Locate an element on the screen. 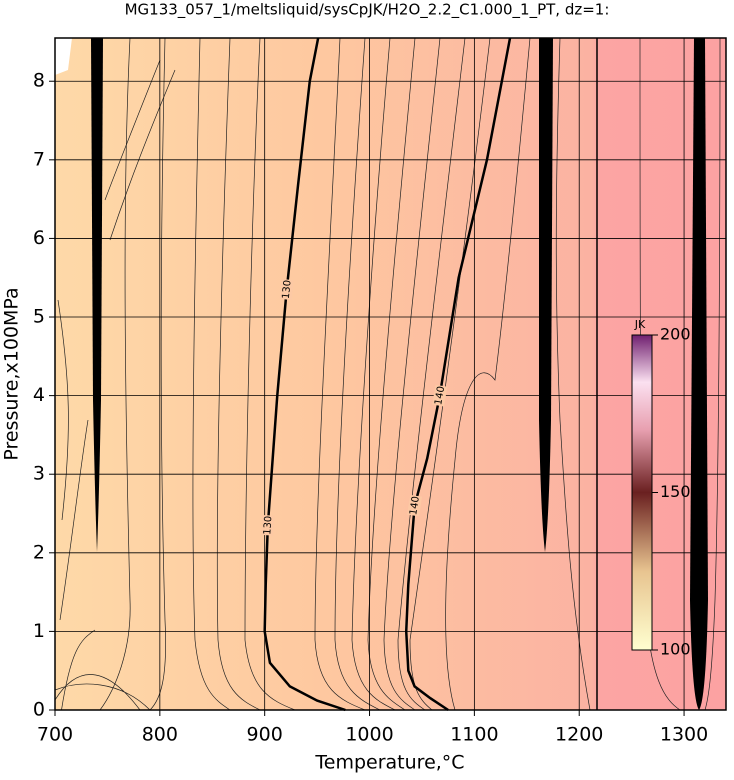 The height and width of the screenshot is (780, 734). colorbar-tick-label: 200 is located at coordinates (675, 334).